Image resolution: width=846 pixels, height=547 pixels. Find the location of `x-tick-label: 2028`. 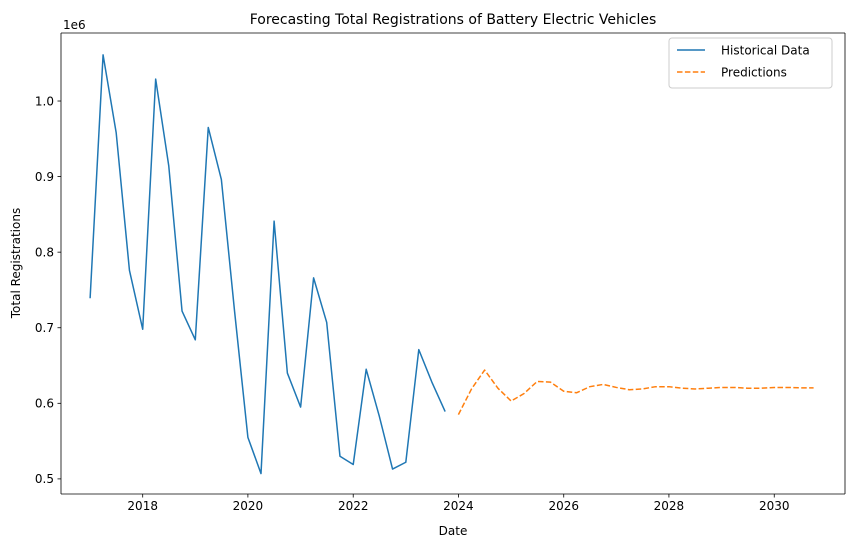

x-tick-label: 2028 is located at coordinates (669, 506).